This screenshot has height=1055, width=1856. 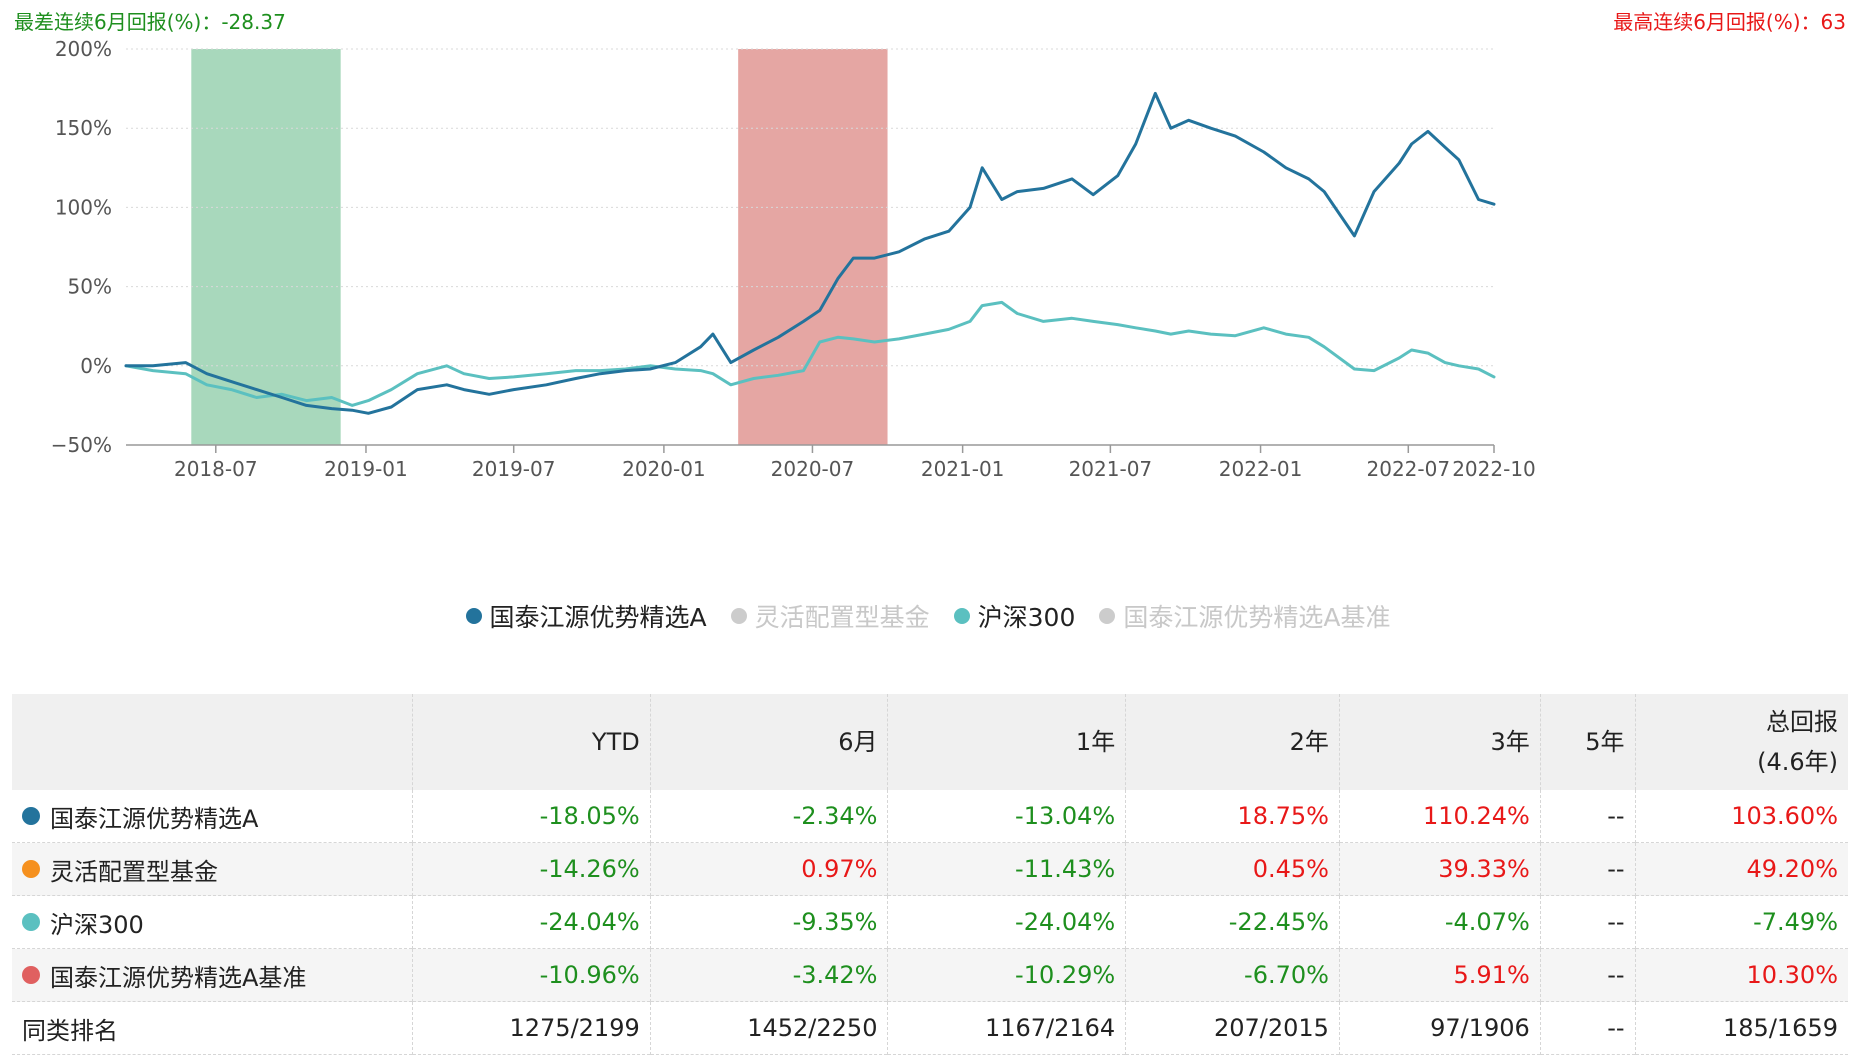 What do you see at coordinates (1261, 469) in the screenshot?
I see `x-tick-label: 2022-01` at bounding box center [1261, 469].